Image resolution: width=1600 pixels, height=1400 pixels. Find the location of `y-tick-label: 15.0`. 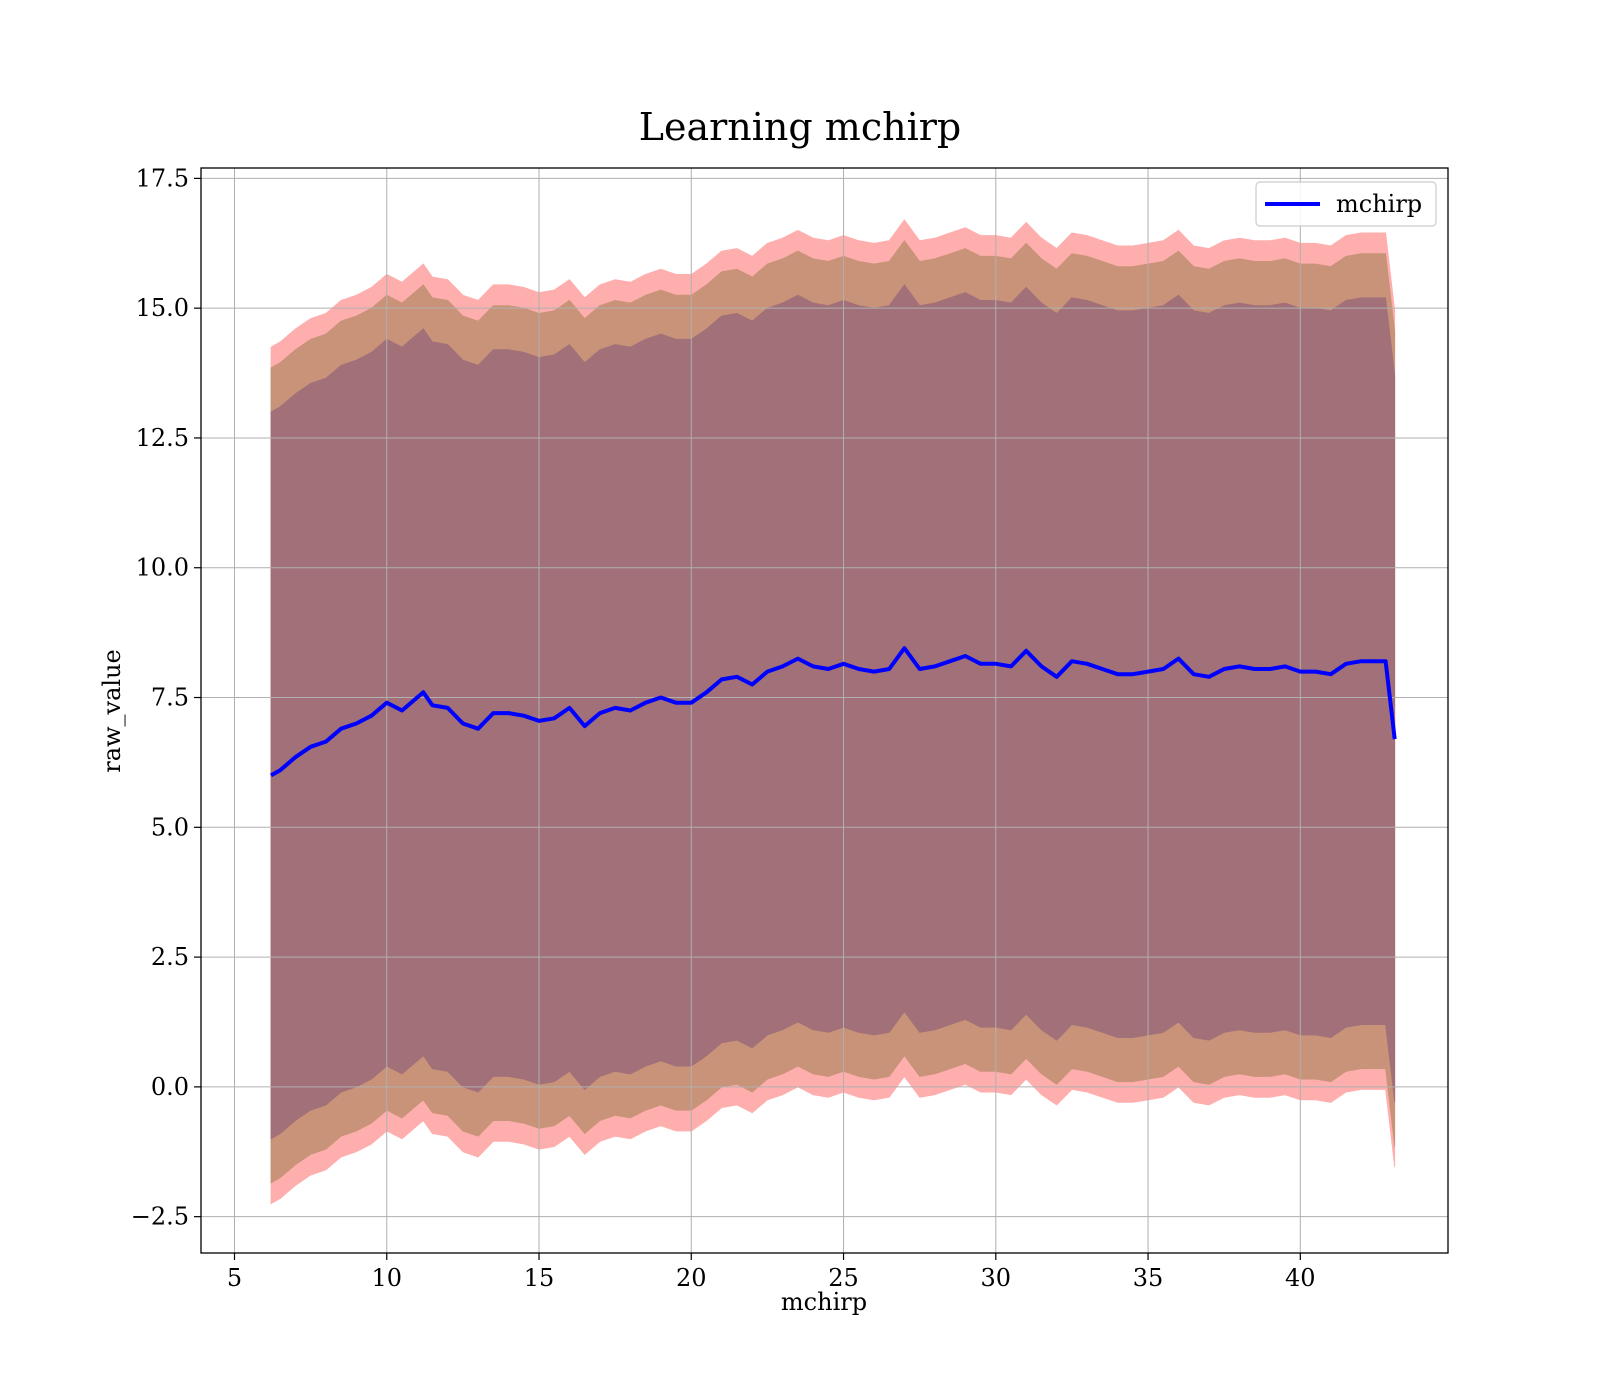

y-tick-label: 15.0 is located at coordinates (162, 308).